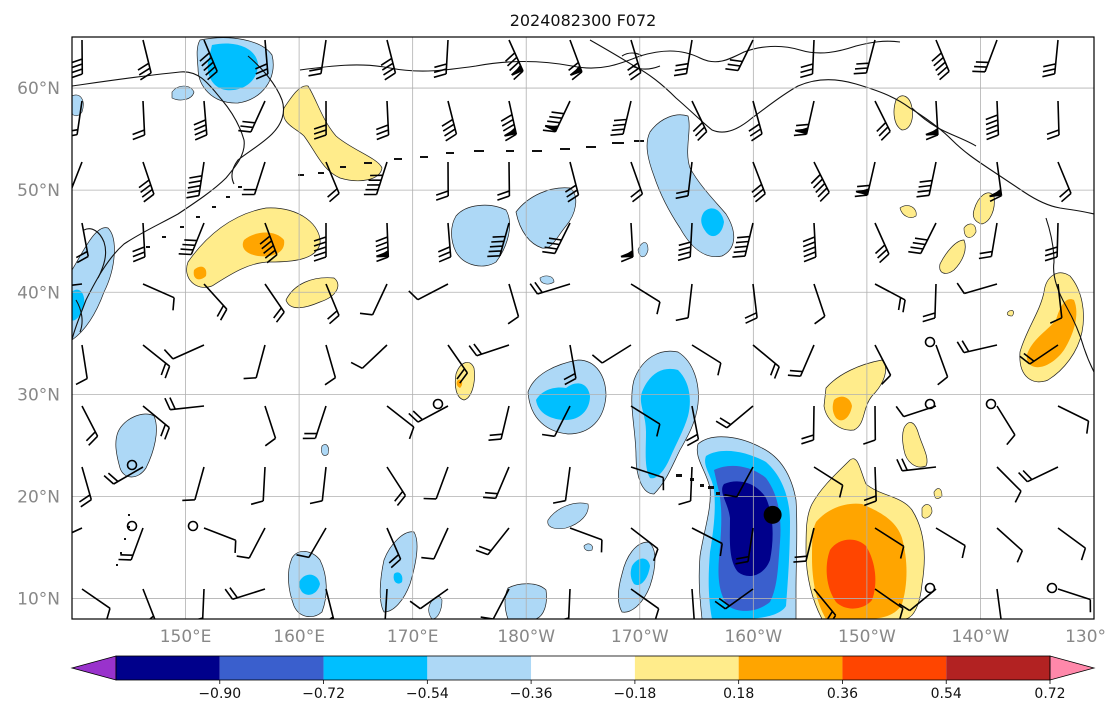 This screenshot has width=1105, height=712. Describe the element at coordinates (526, 637) in the screenshot. I see `lon-tick-label: 180°W` at that location.